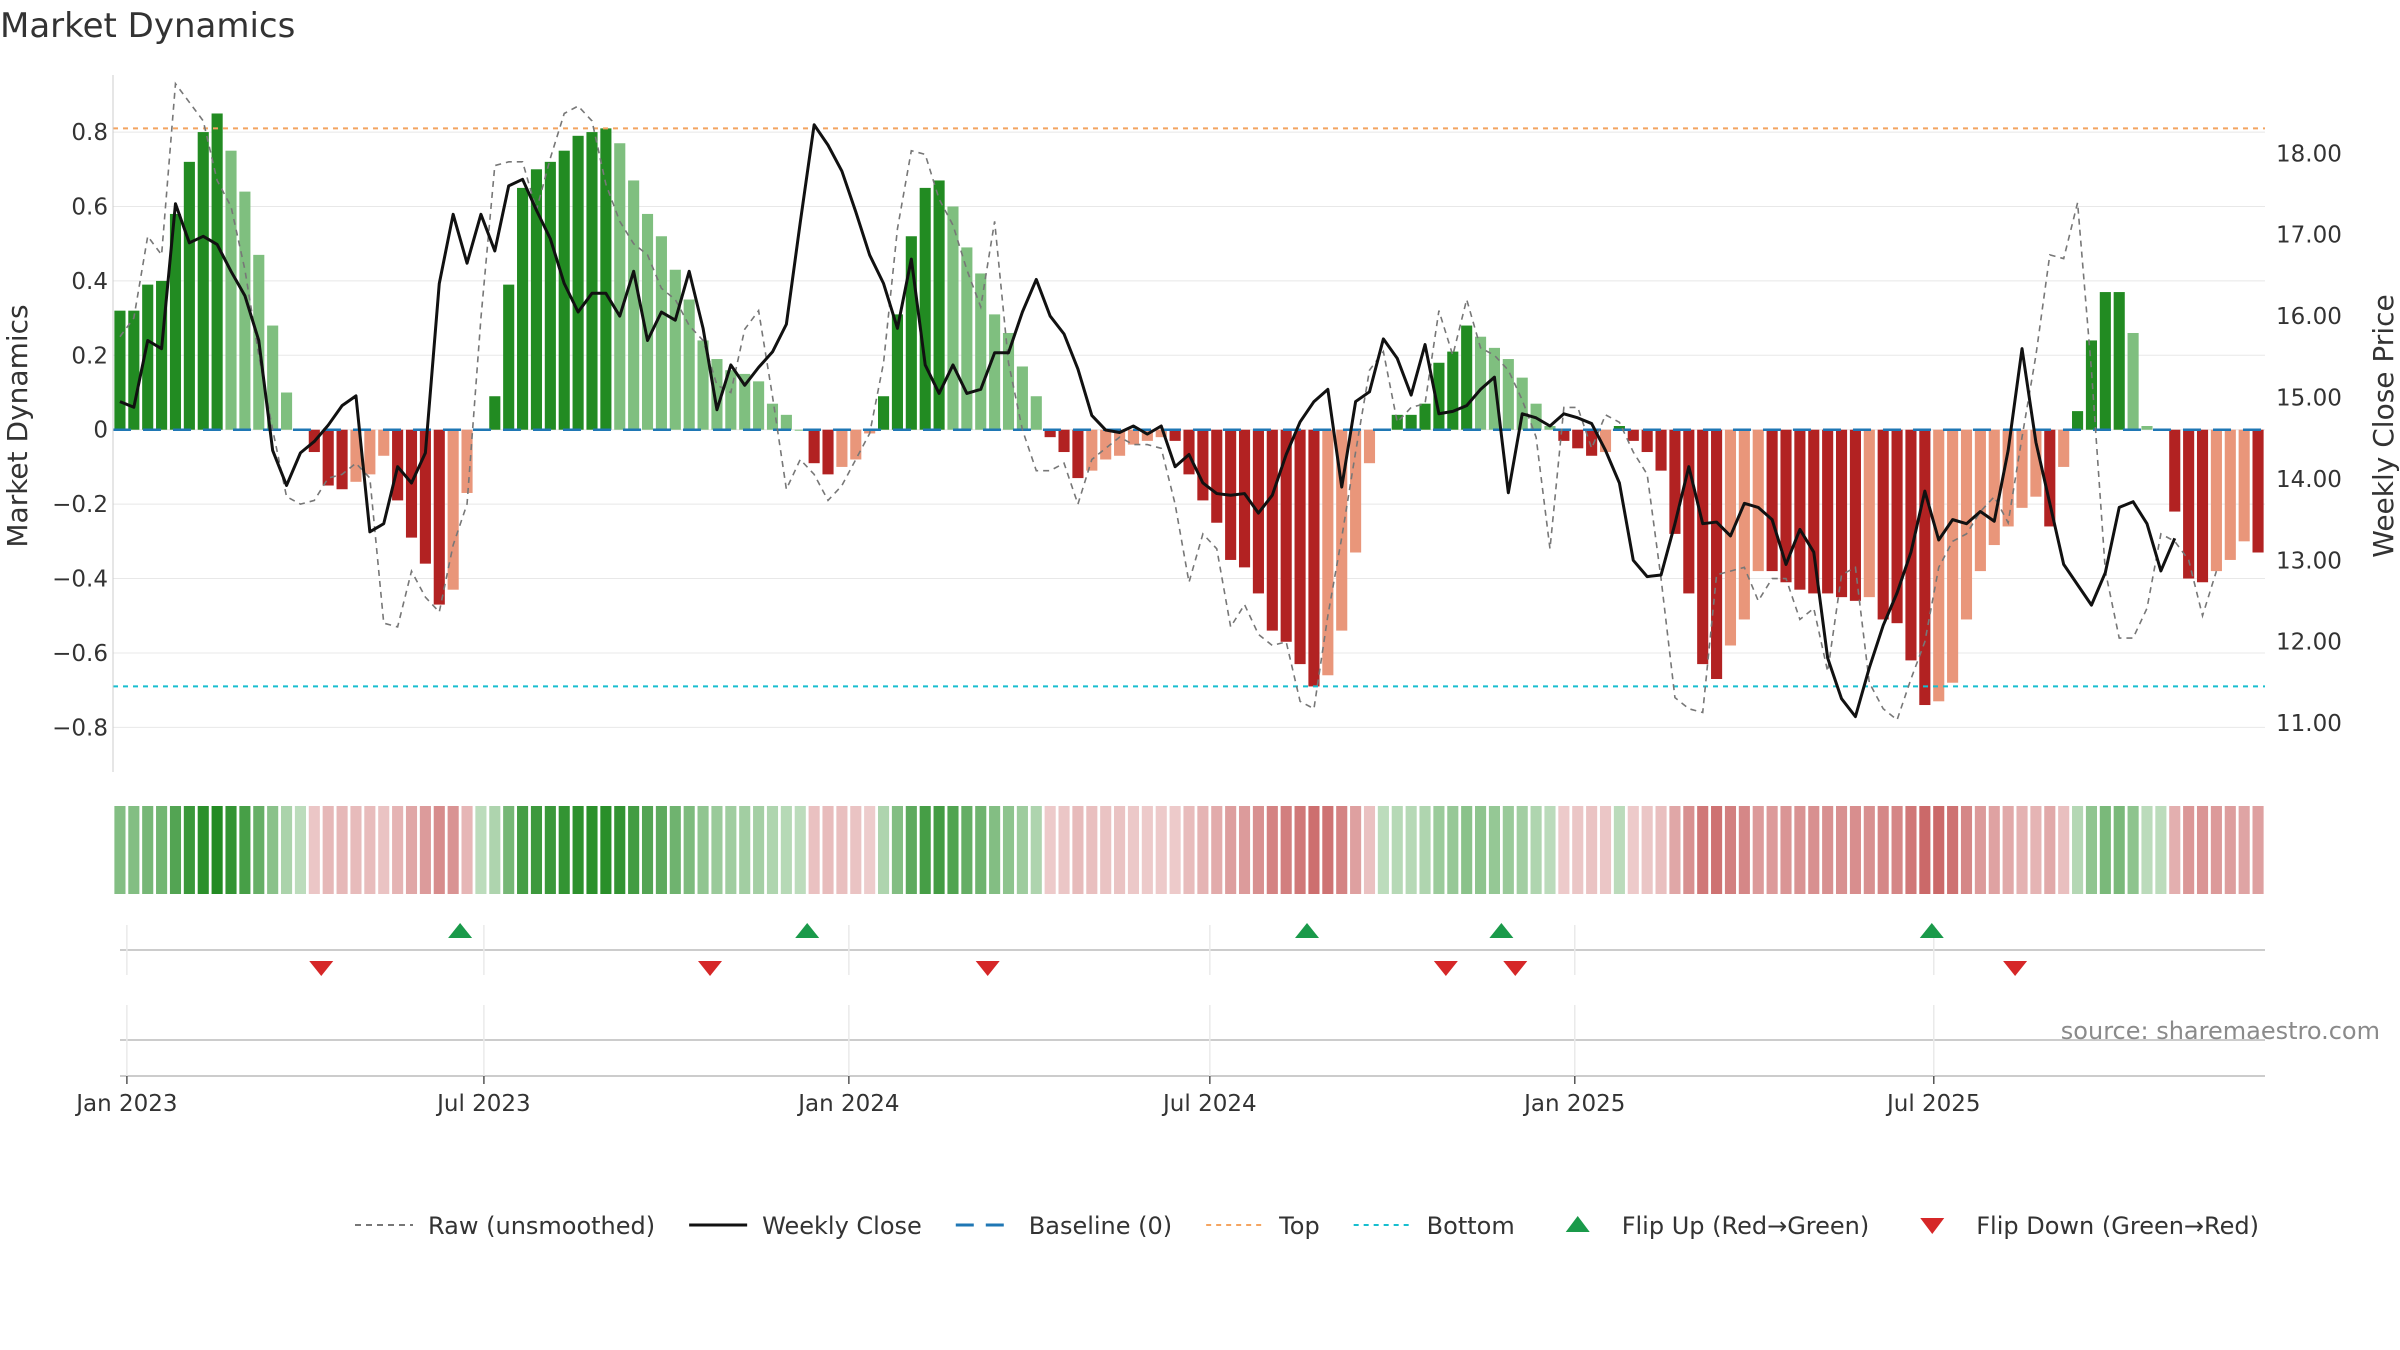  Describe the element at coordinates (80, 654) in the screenshot. I see `y-tick-label-left: −0.6` at that location.